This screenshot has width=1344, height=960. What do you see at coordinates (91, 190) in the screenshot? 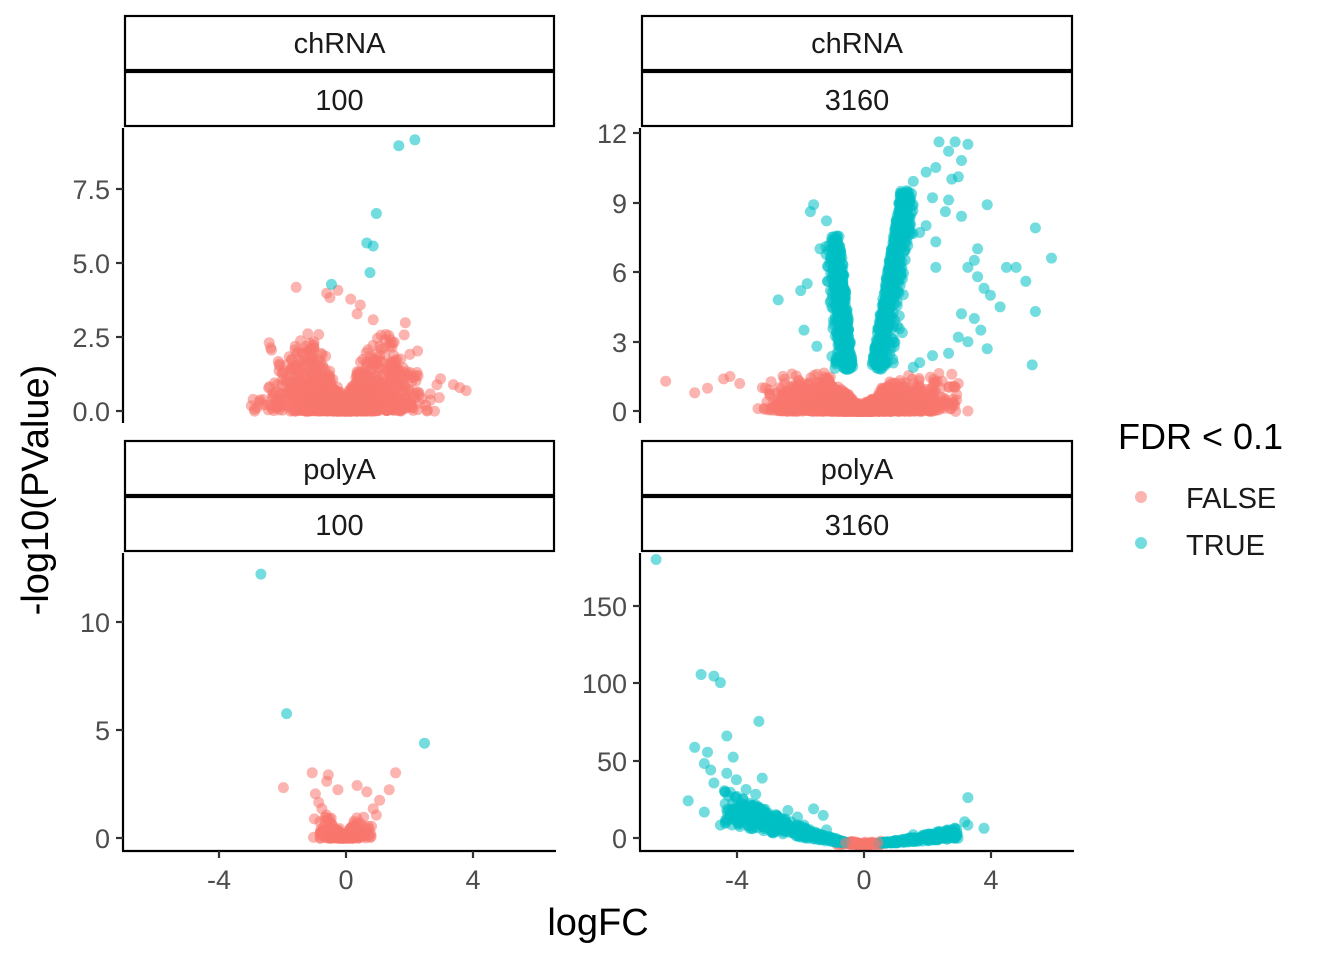
I see `y-tick-label-chrna-100-3: 7.5` at bounding box center [91, 190].